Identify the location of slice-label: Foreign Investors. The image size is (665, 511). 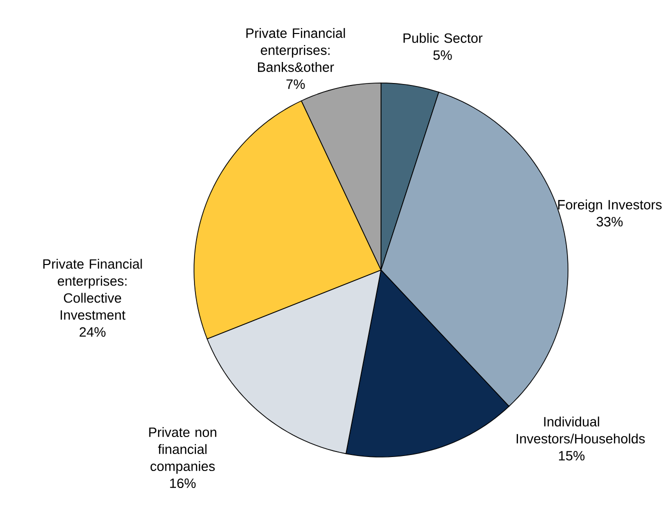
(610, 206).